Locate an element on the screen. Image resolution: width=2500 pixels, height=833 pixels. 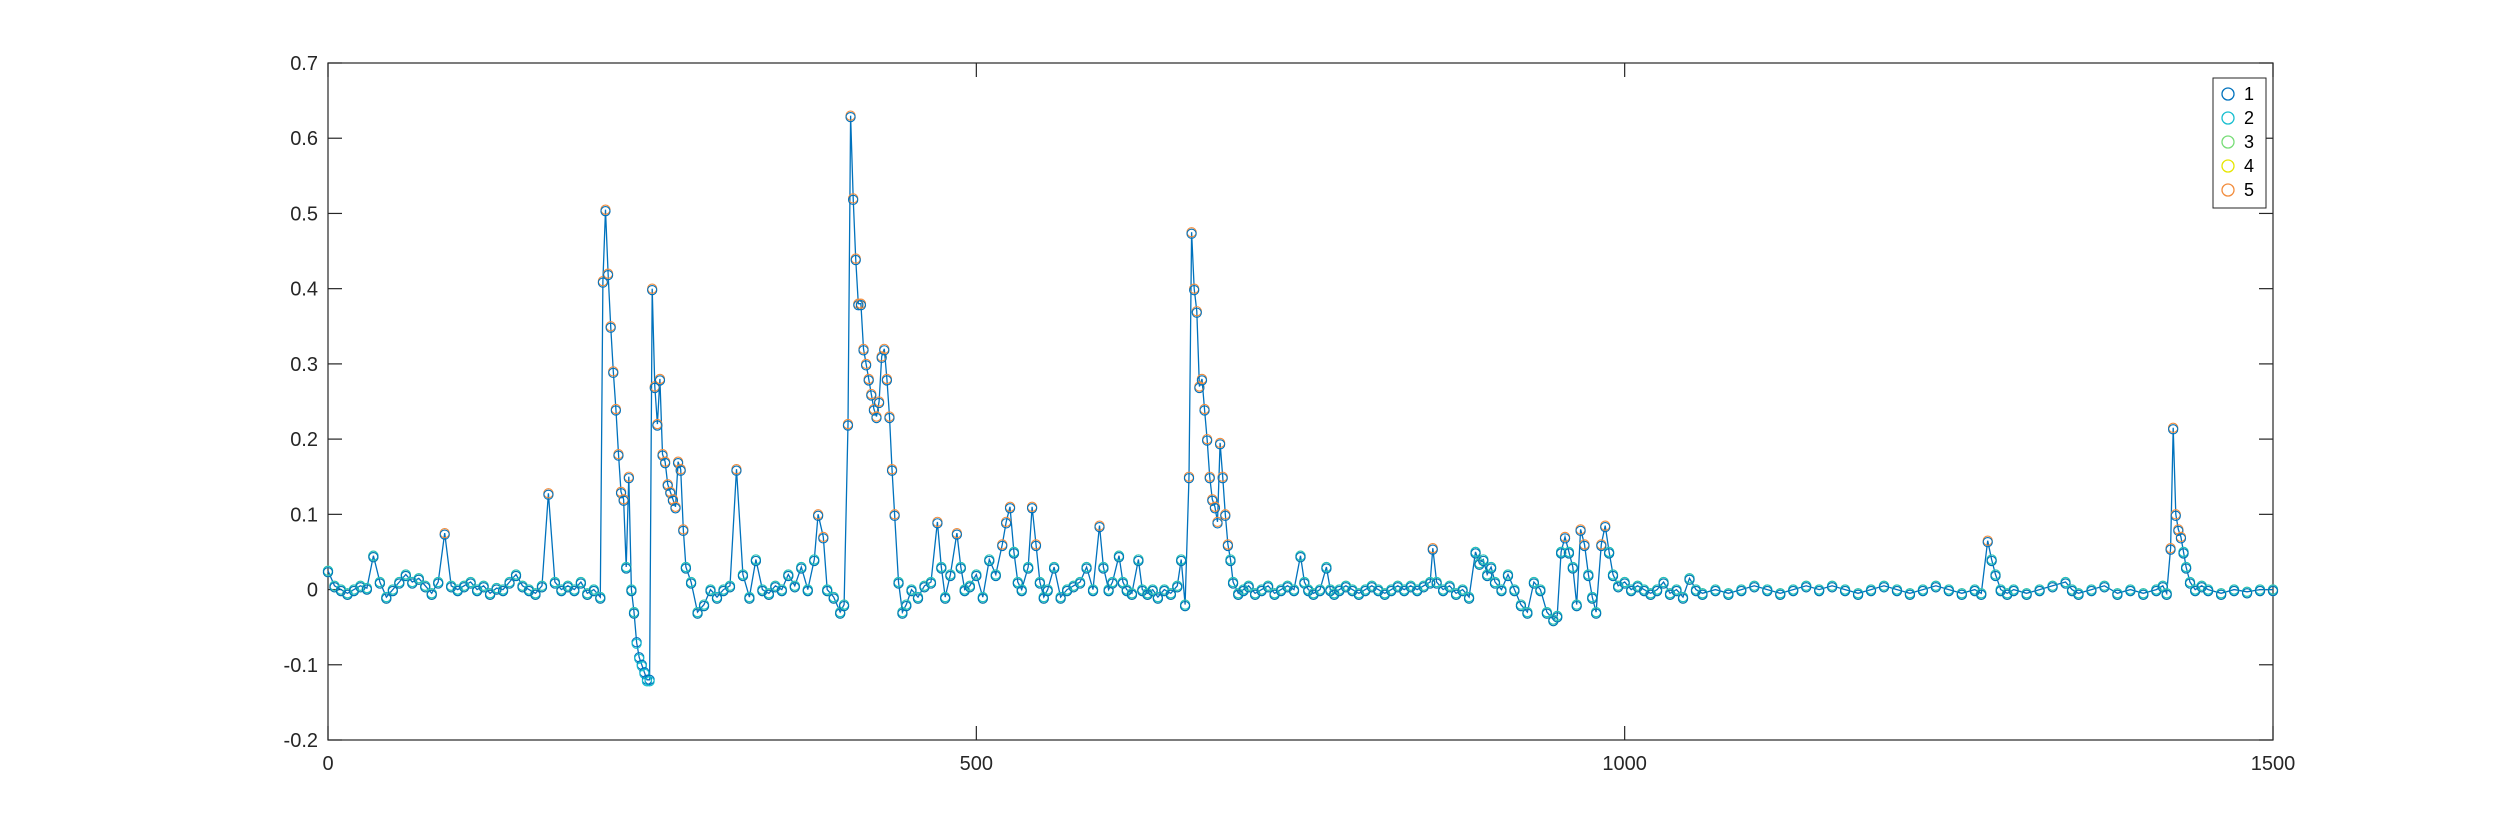
legend-label-2: 2 is located at coordinates (2249, 118).